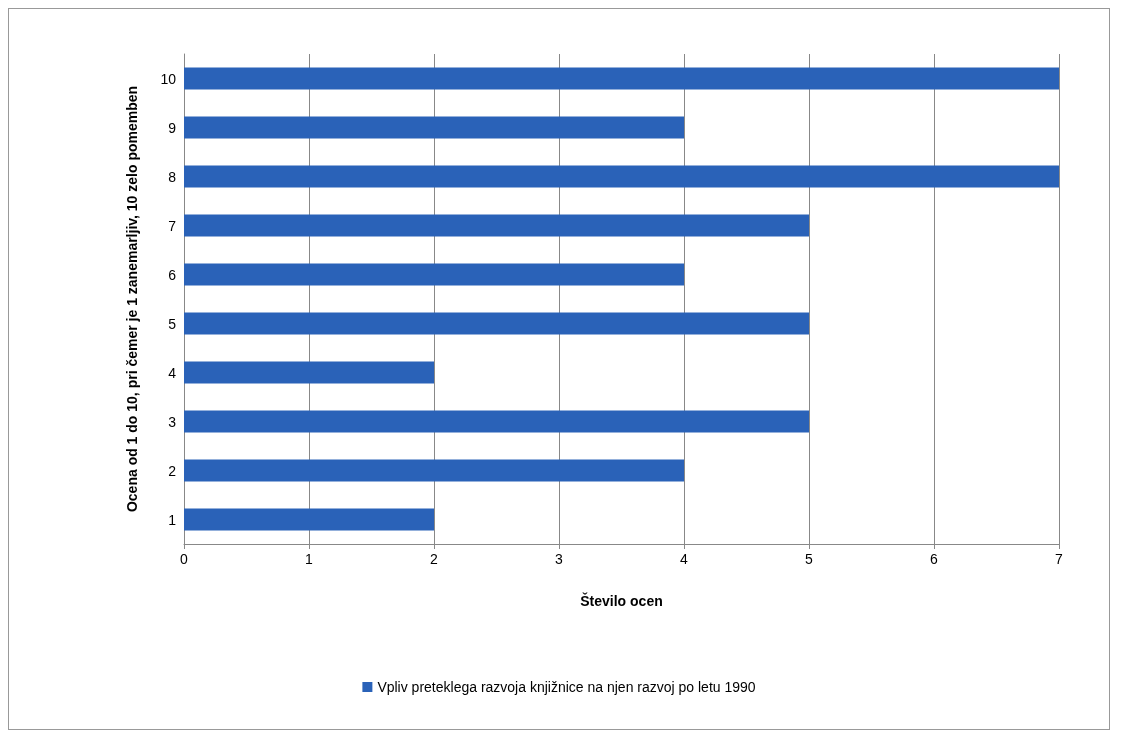 Image resolution: width=1129 pixels, height=744 pixels. Describe the element at coordinates (172, 470) in the screenshot. I see `y-tick-label: 2` at that location.